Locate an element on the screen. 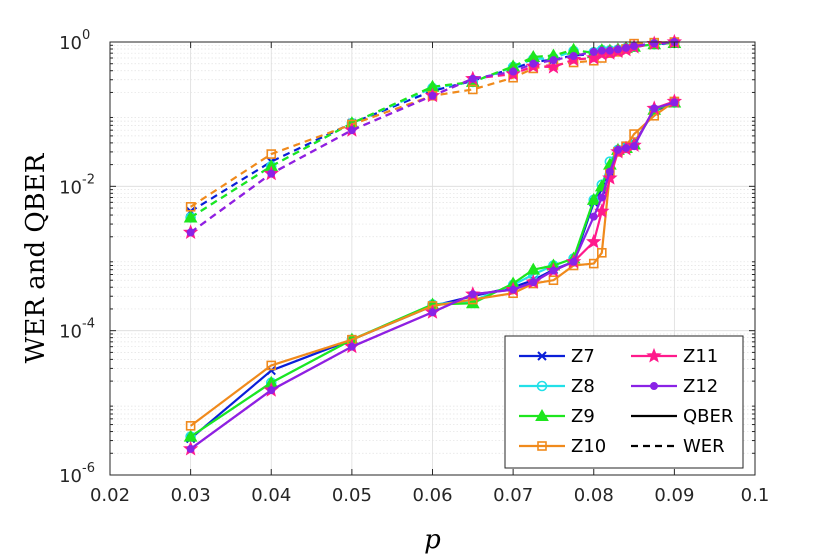 Image resolution: width=830 pixels, height=554 pixels. legend-item-qber: QBER is located at coordinates (682, 416).